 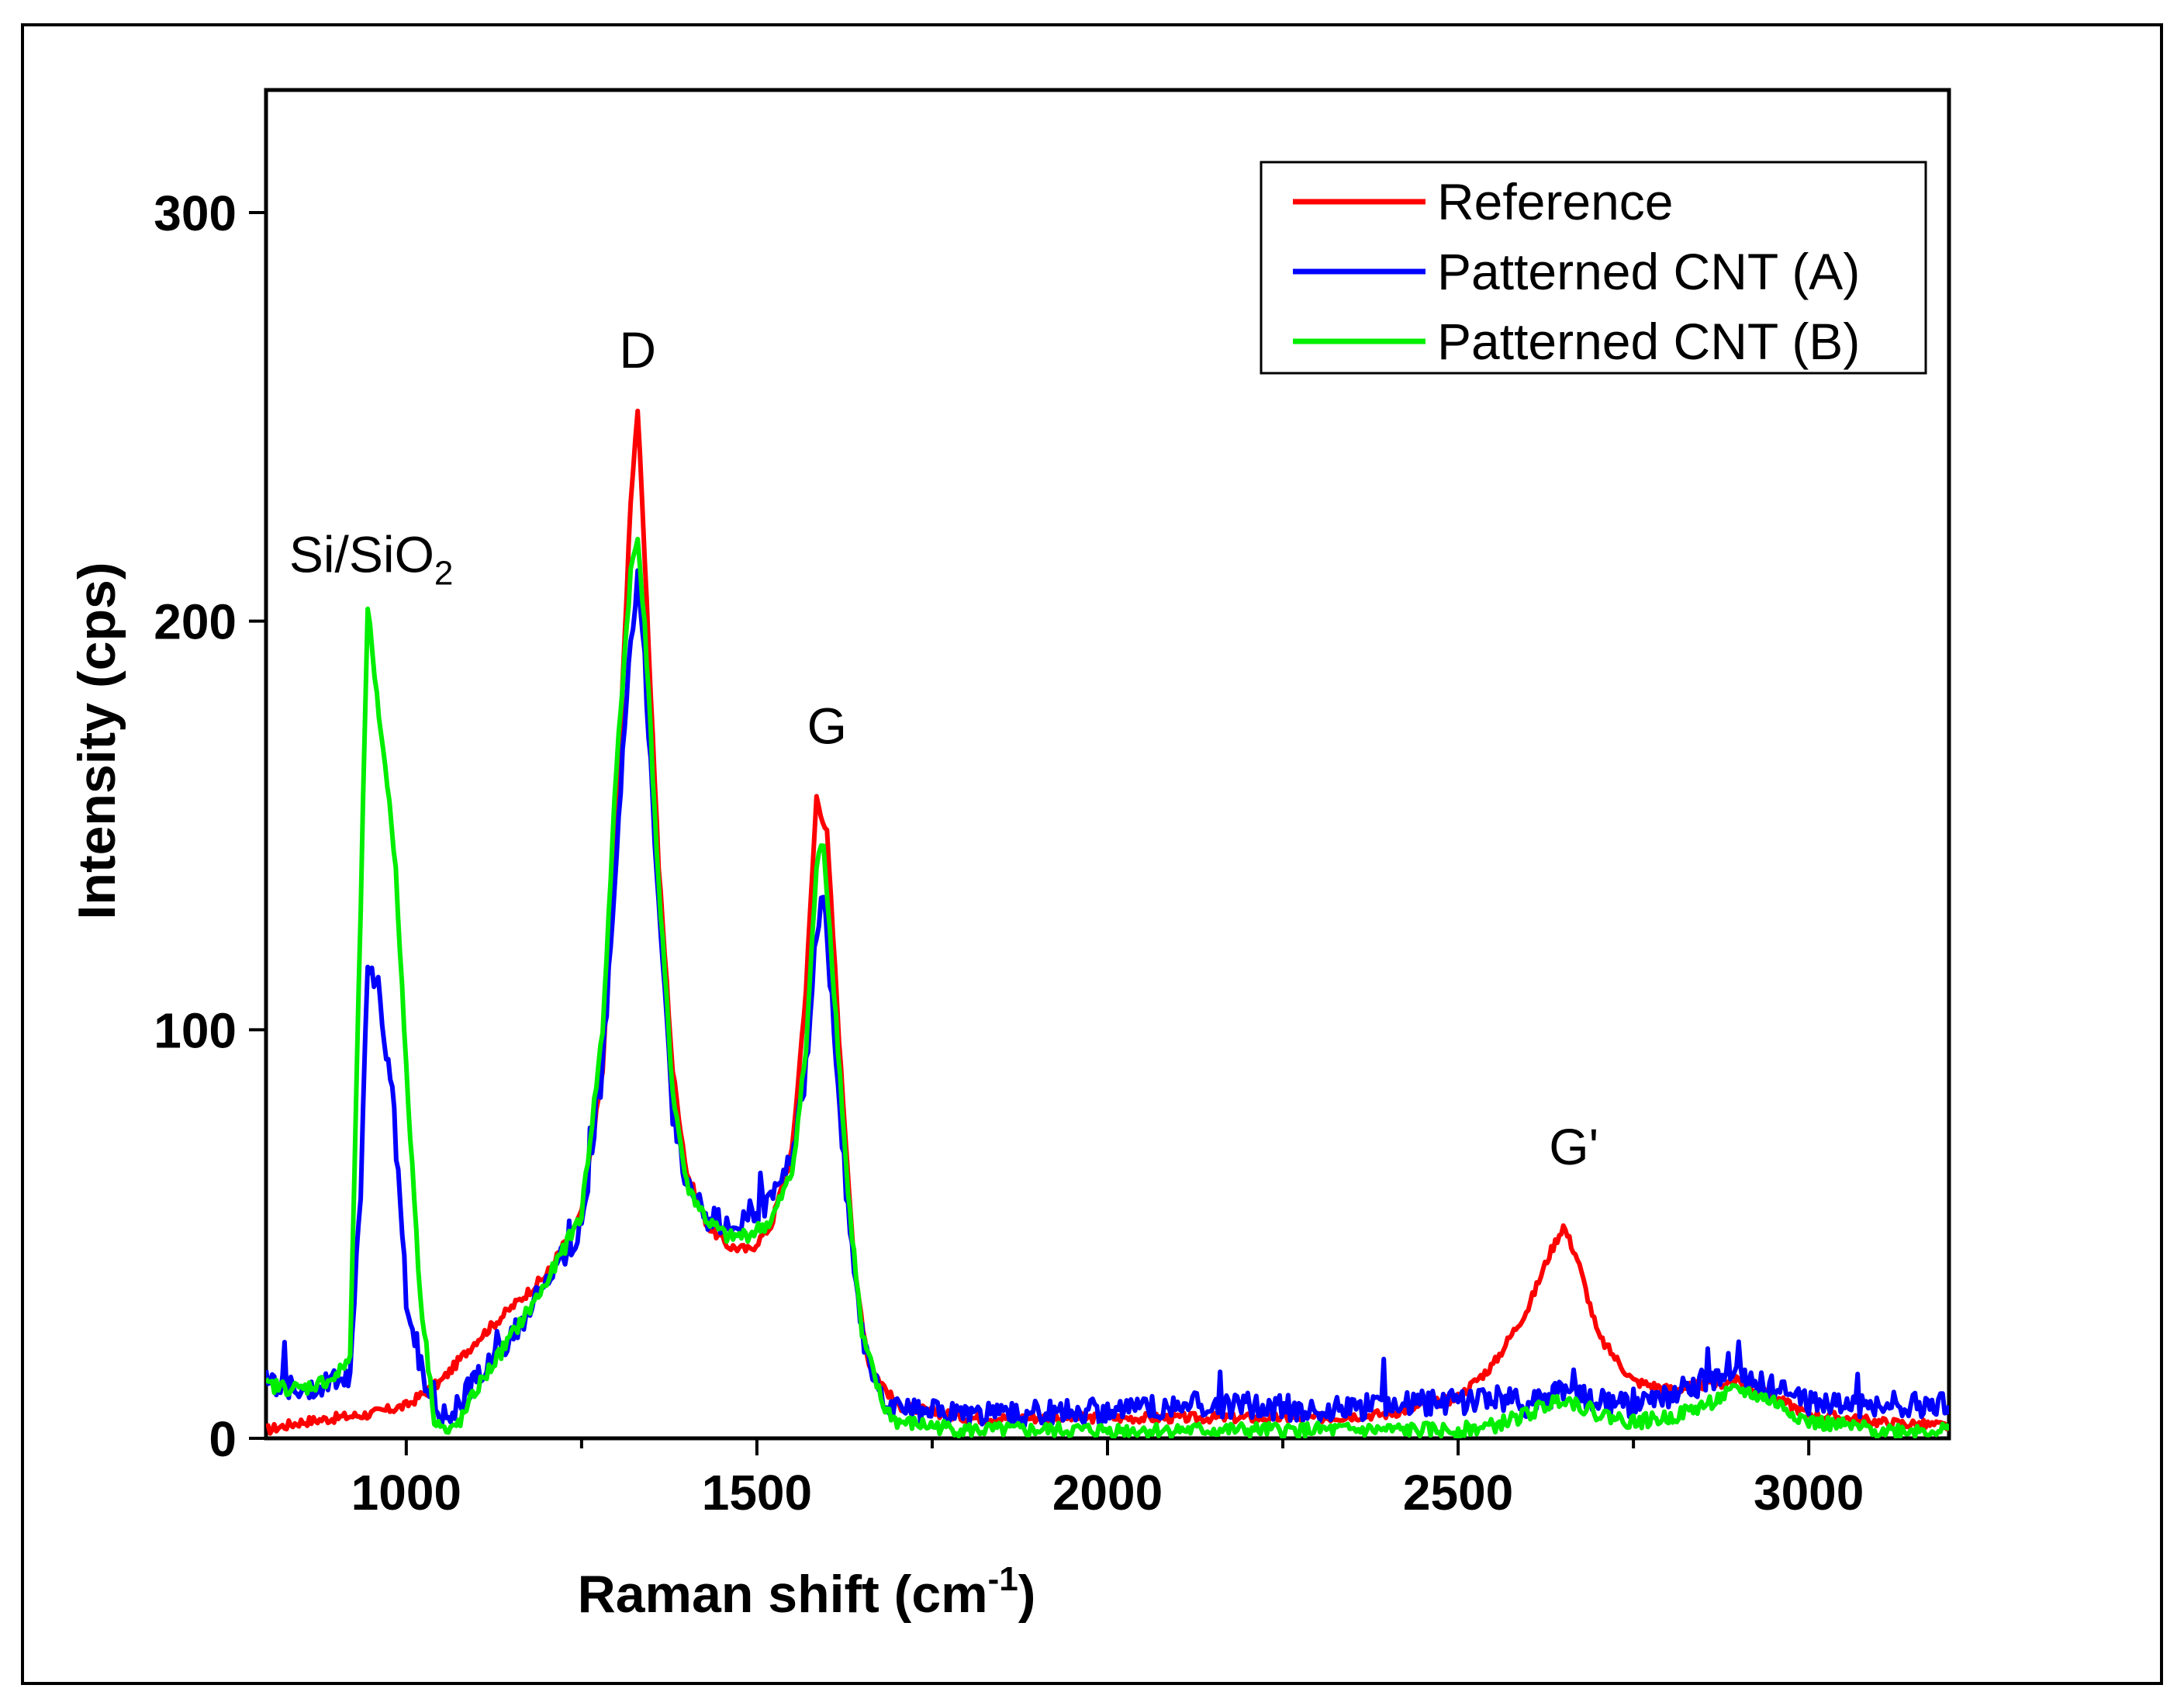 What do you see at coordinates (195, 1030) in the screenshot?
I see `y-tick-label-100: 100` at bounding box center [195, 1030].